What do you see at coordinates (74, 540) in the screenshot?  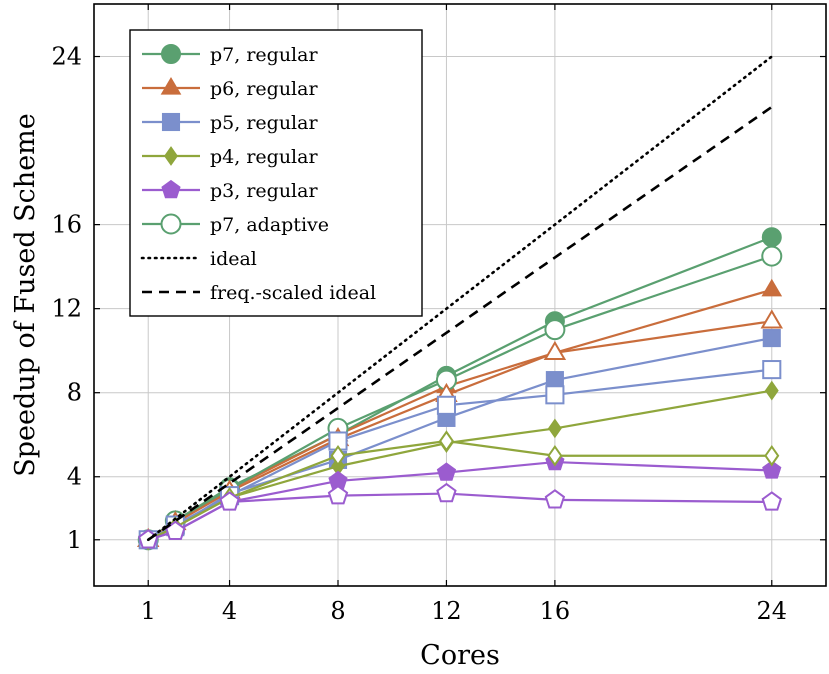 I see `y-tick-label: 1` at bounding box center [74, 540].